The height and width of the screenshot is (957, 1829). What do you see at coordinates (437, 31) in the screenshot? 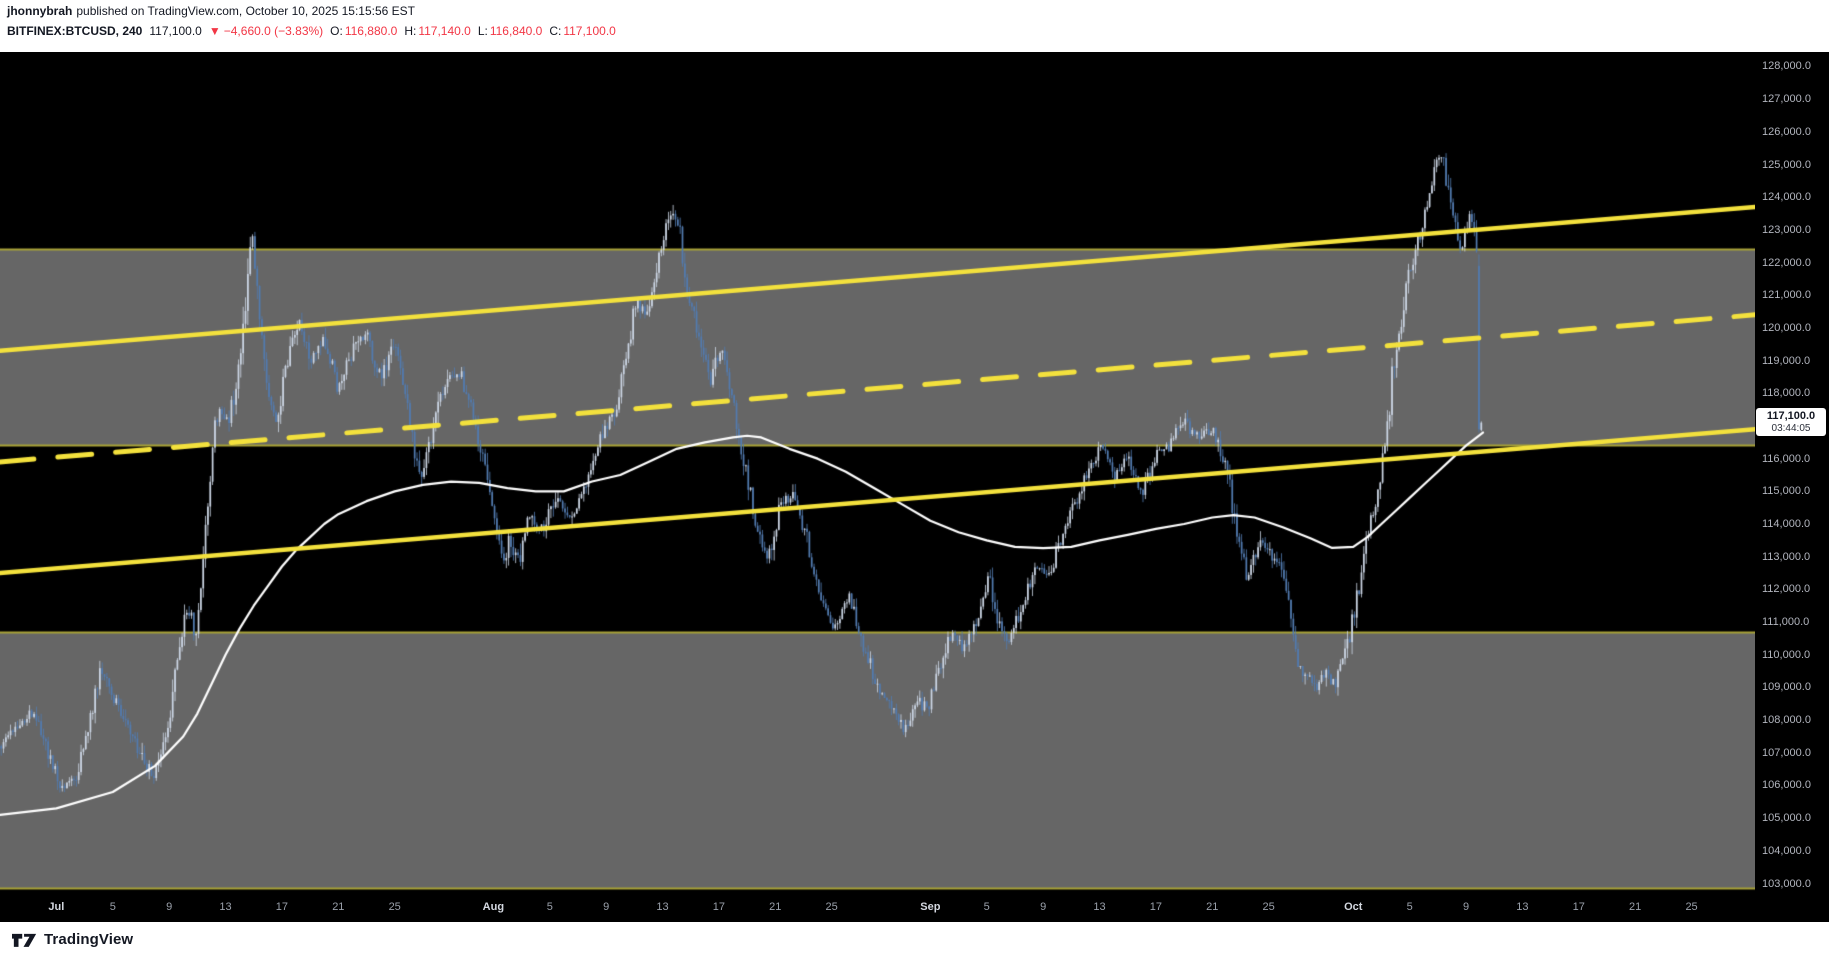
I see `high-value: H: 117,140.0` at bounding box center [437, 31].